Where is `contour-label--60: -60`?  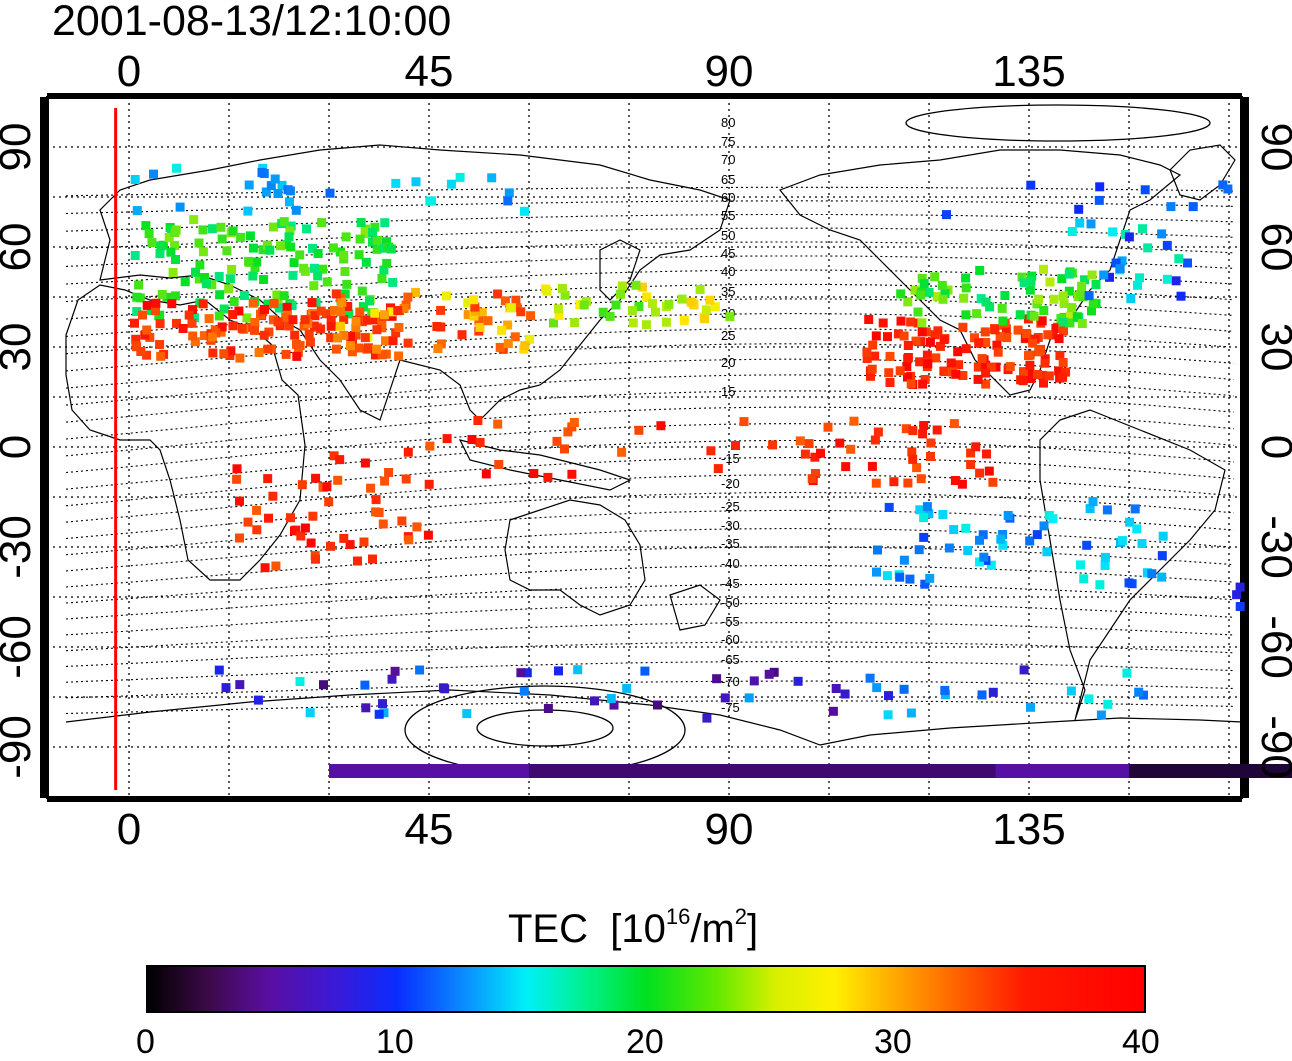 contour-label--60: -60 is located at coordinates (730, 639).